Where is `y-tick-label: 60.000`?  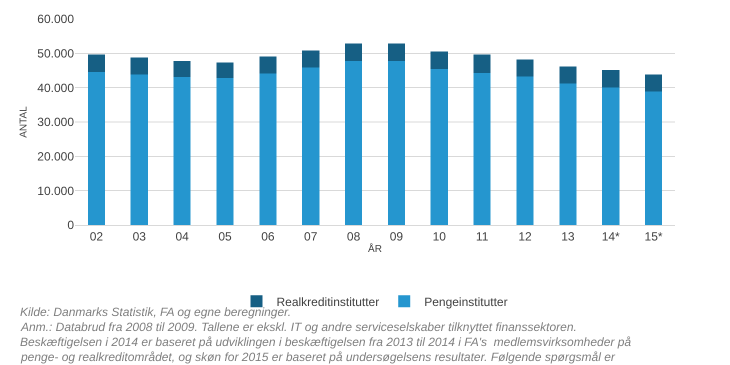 y-tick-label: 60.000 is located at coordinates (55, 19).